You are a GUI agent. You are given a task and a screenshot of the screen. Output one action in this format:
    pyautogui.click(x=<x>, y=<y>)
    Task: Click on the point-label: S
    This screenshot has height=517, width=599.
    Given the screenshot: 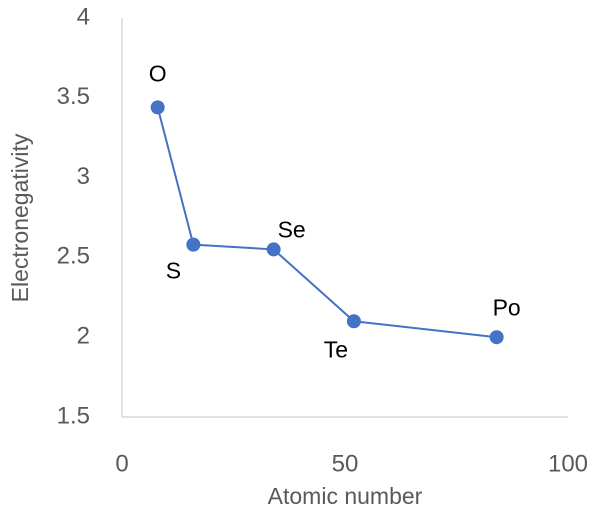 What is the action you would take?
    pyautogui.click(x=173, y=271)
    